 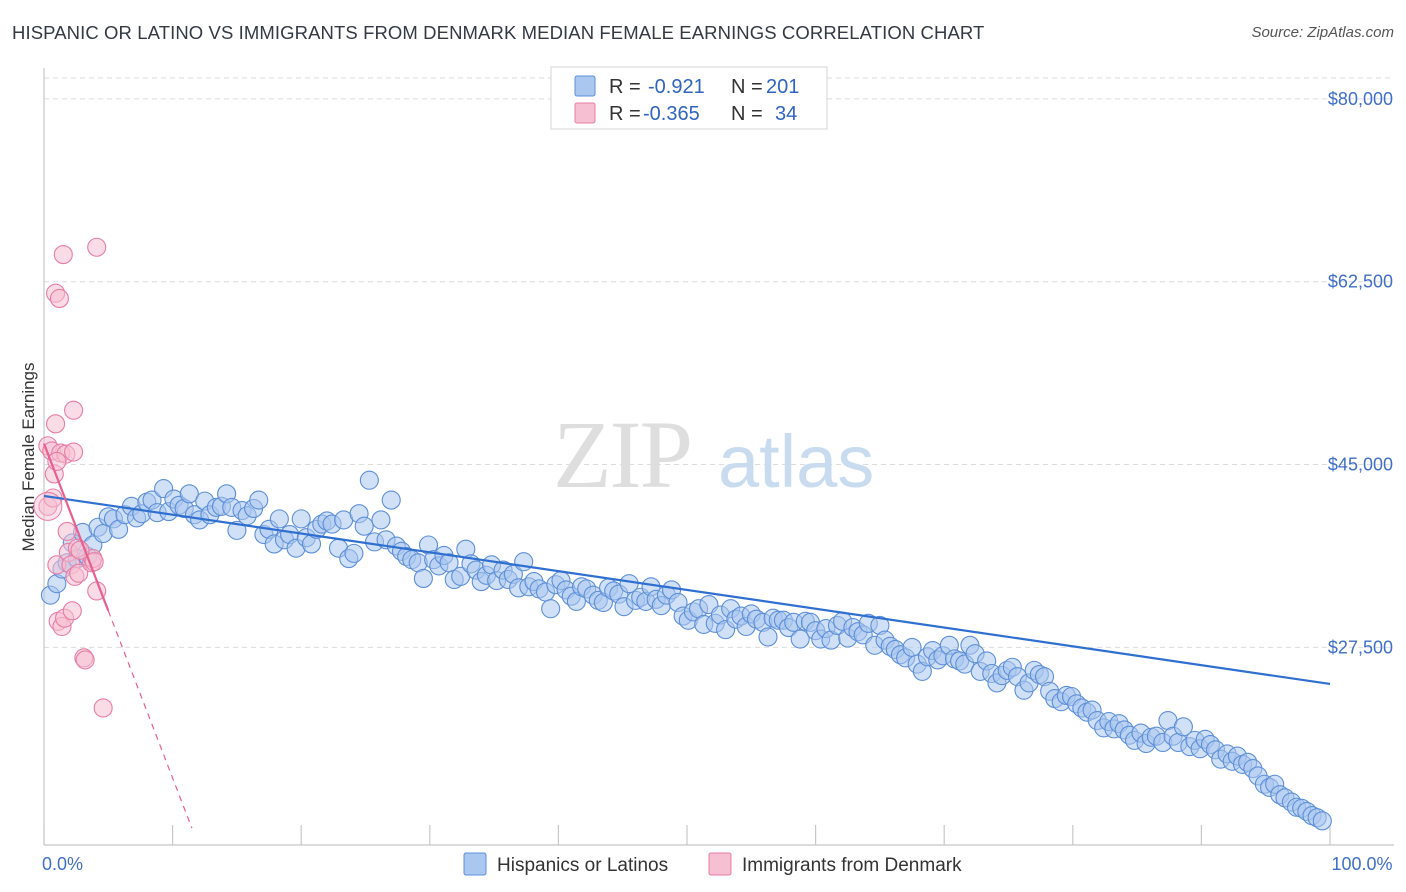 I want to click on legend-r-value-1: -0.921, so click(x=676, y=87).